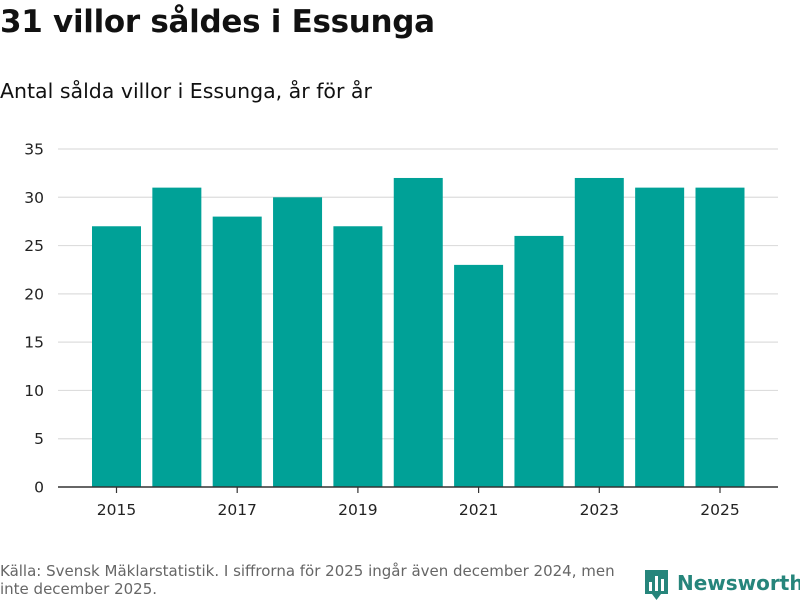  I want to click on brand-logo: Newsworthy, so click(722, 585).